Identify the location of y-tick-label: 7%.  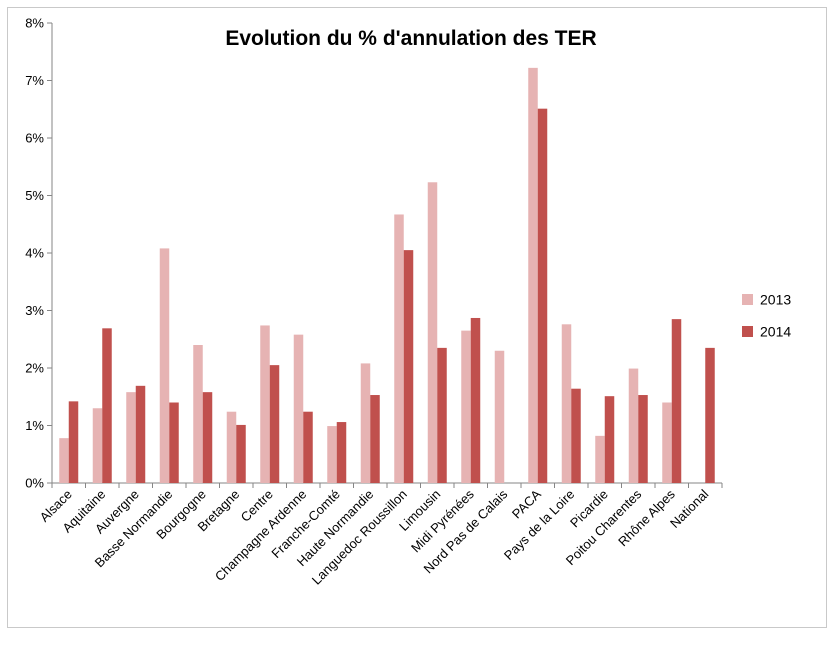
(34, 80).